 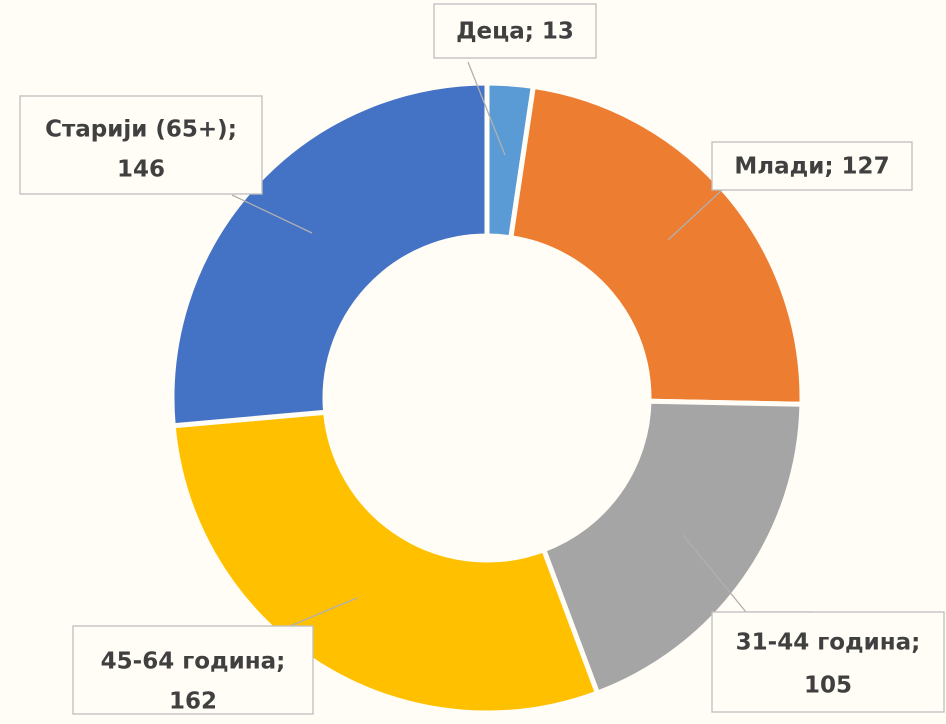 I want to click on data-label: 162, so click(x=193, y=702).